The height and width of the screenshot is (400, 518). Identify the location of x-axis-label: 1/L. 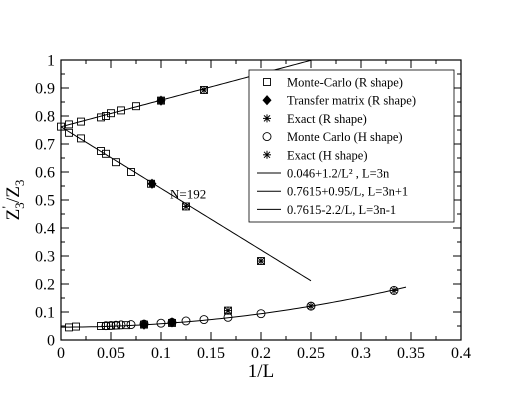
(261, 371).